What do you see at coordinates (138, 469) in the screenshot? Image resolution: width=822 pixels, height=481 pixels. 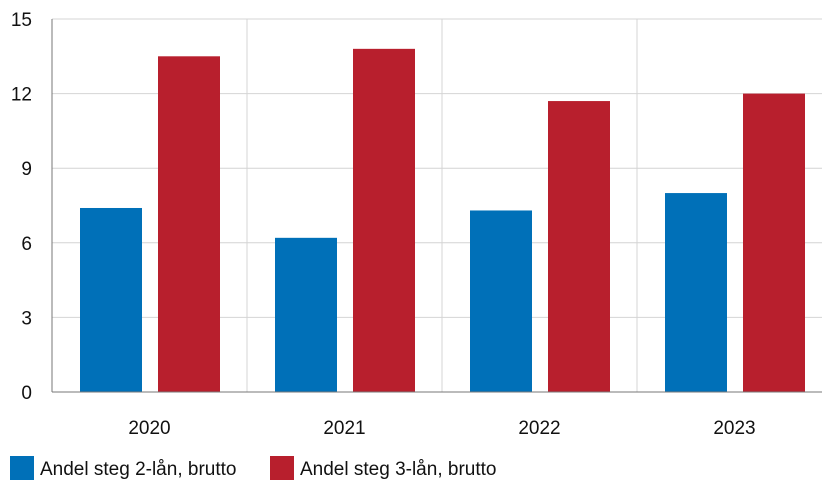 I see `legend-label-1: Andel steg 2-lån, brutto` at bounding box center [138, 469].